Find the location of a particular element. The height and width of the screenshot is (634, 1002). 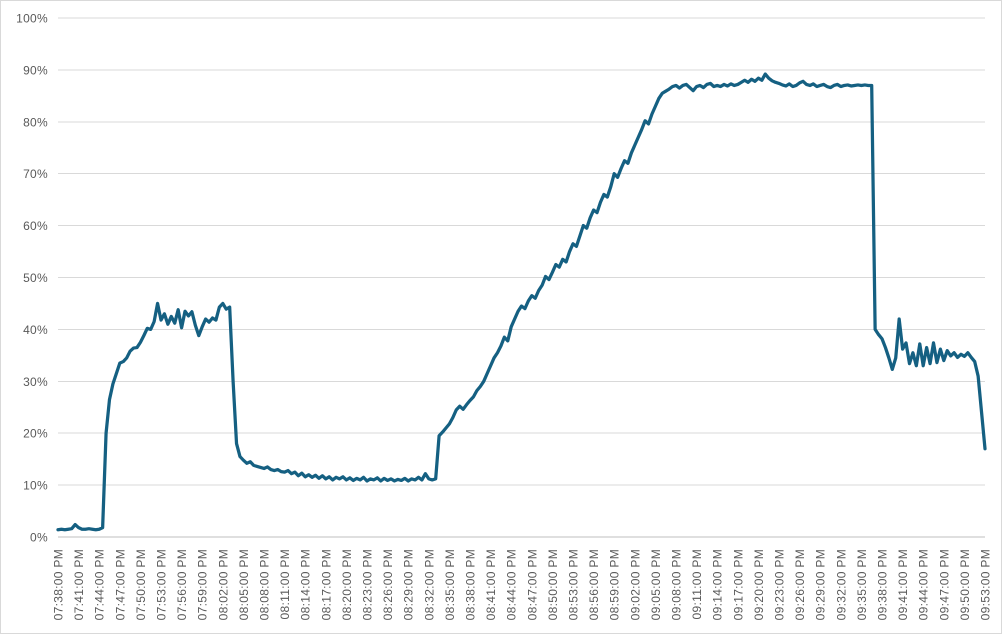

x-axis-tick-label: 09:23:00 PM is located at coordinates (780, 584).